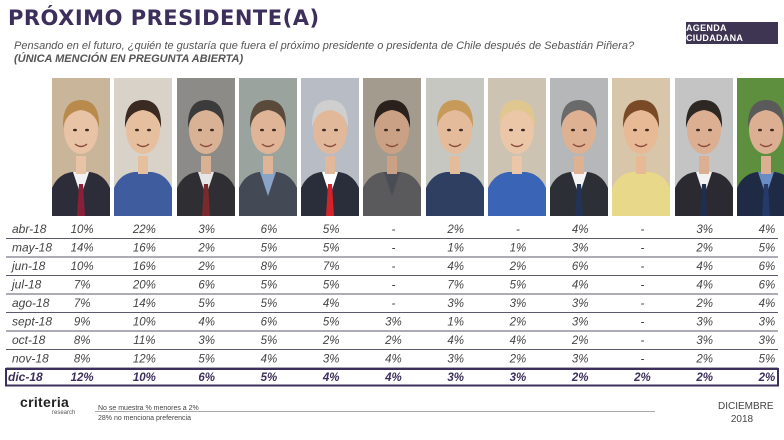 Image resolution: width=784 pixels, height=440 pixels. Describe the element at coordinates (32, 322) in the screenshot. I see `row-label: sept-18` at that location.